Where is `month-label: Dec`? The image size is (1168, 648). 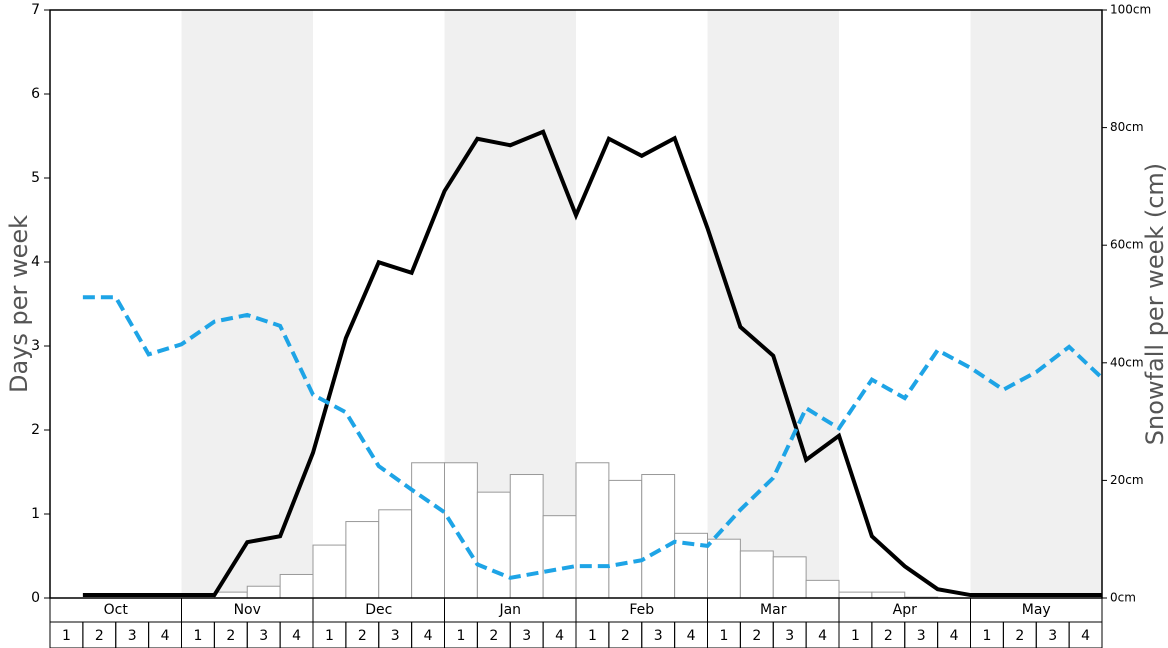
month-label: Dec is located at coordinates (378, 610).